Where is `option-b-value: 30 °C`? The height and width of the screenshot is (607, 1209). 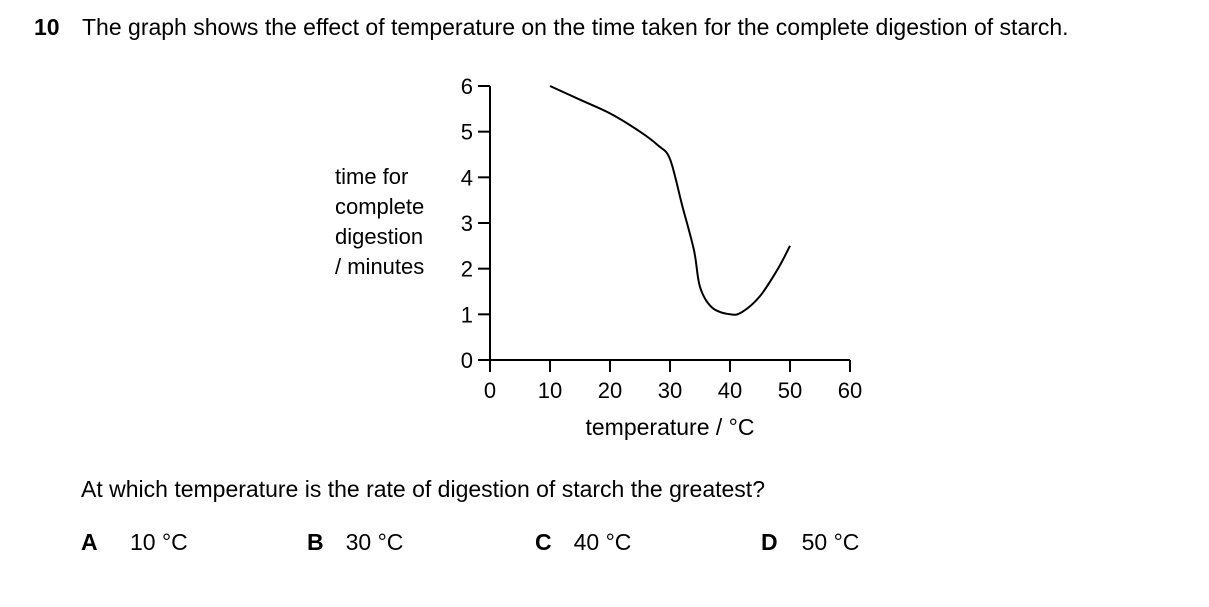
option-b-value: 30 °C is located at coordinates (374, 542).